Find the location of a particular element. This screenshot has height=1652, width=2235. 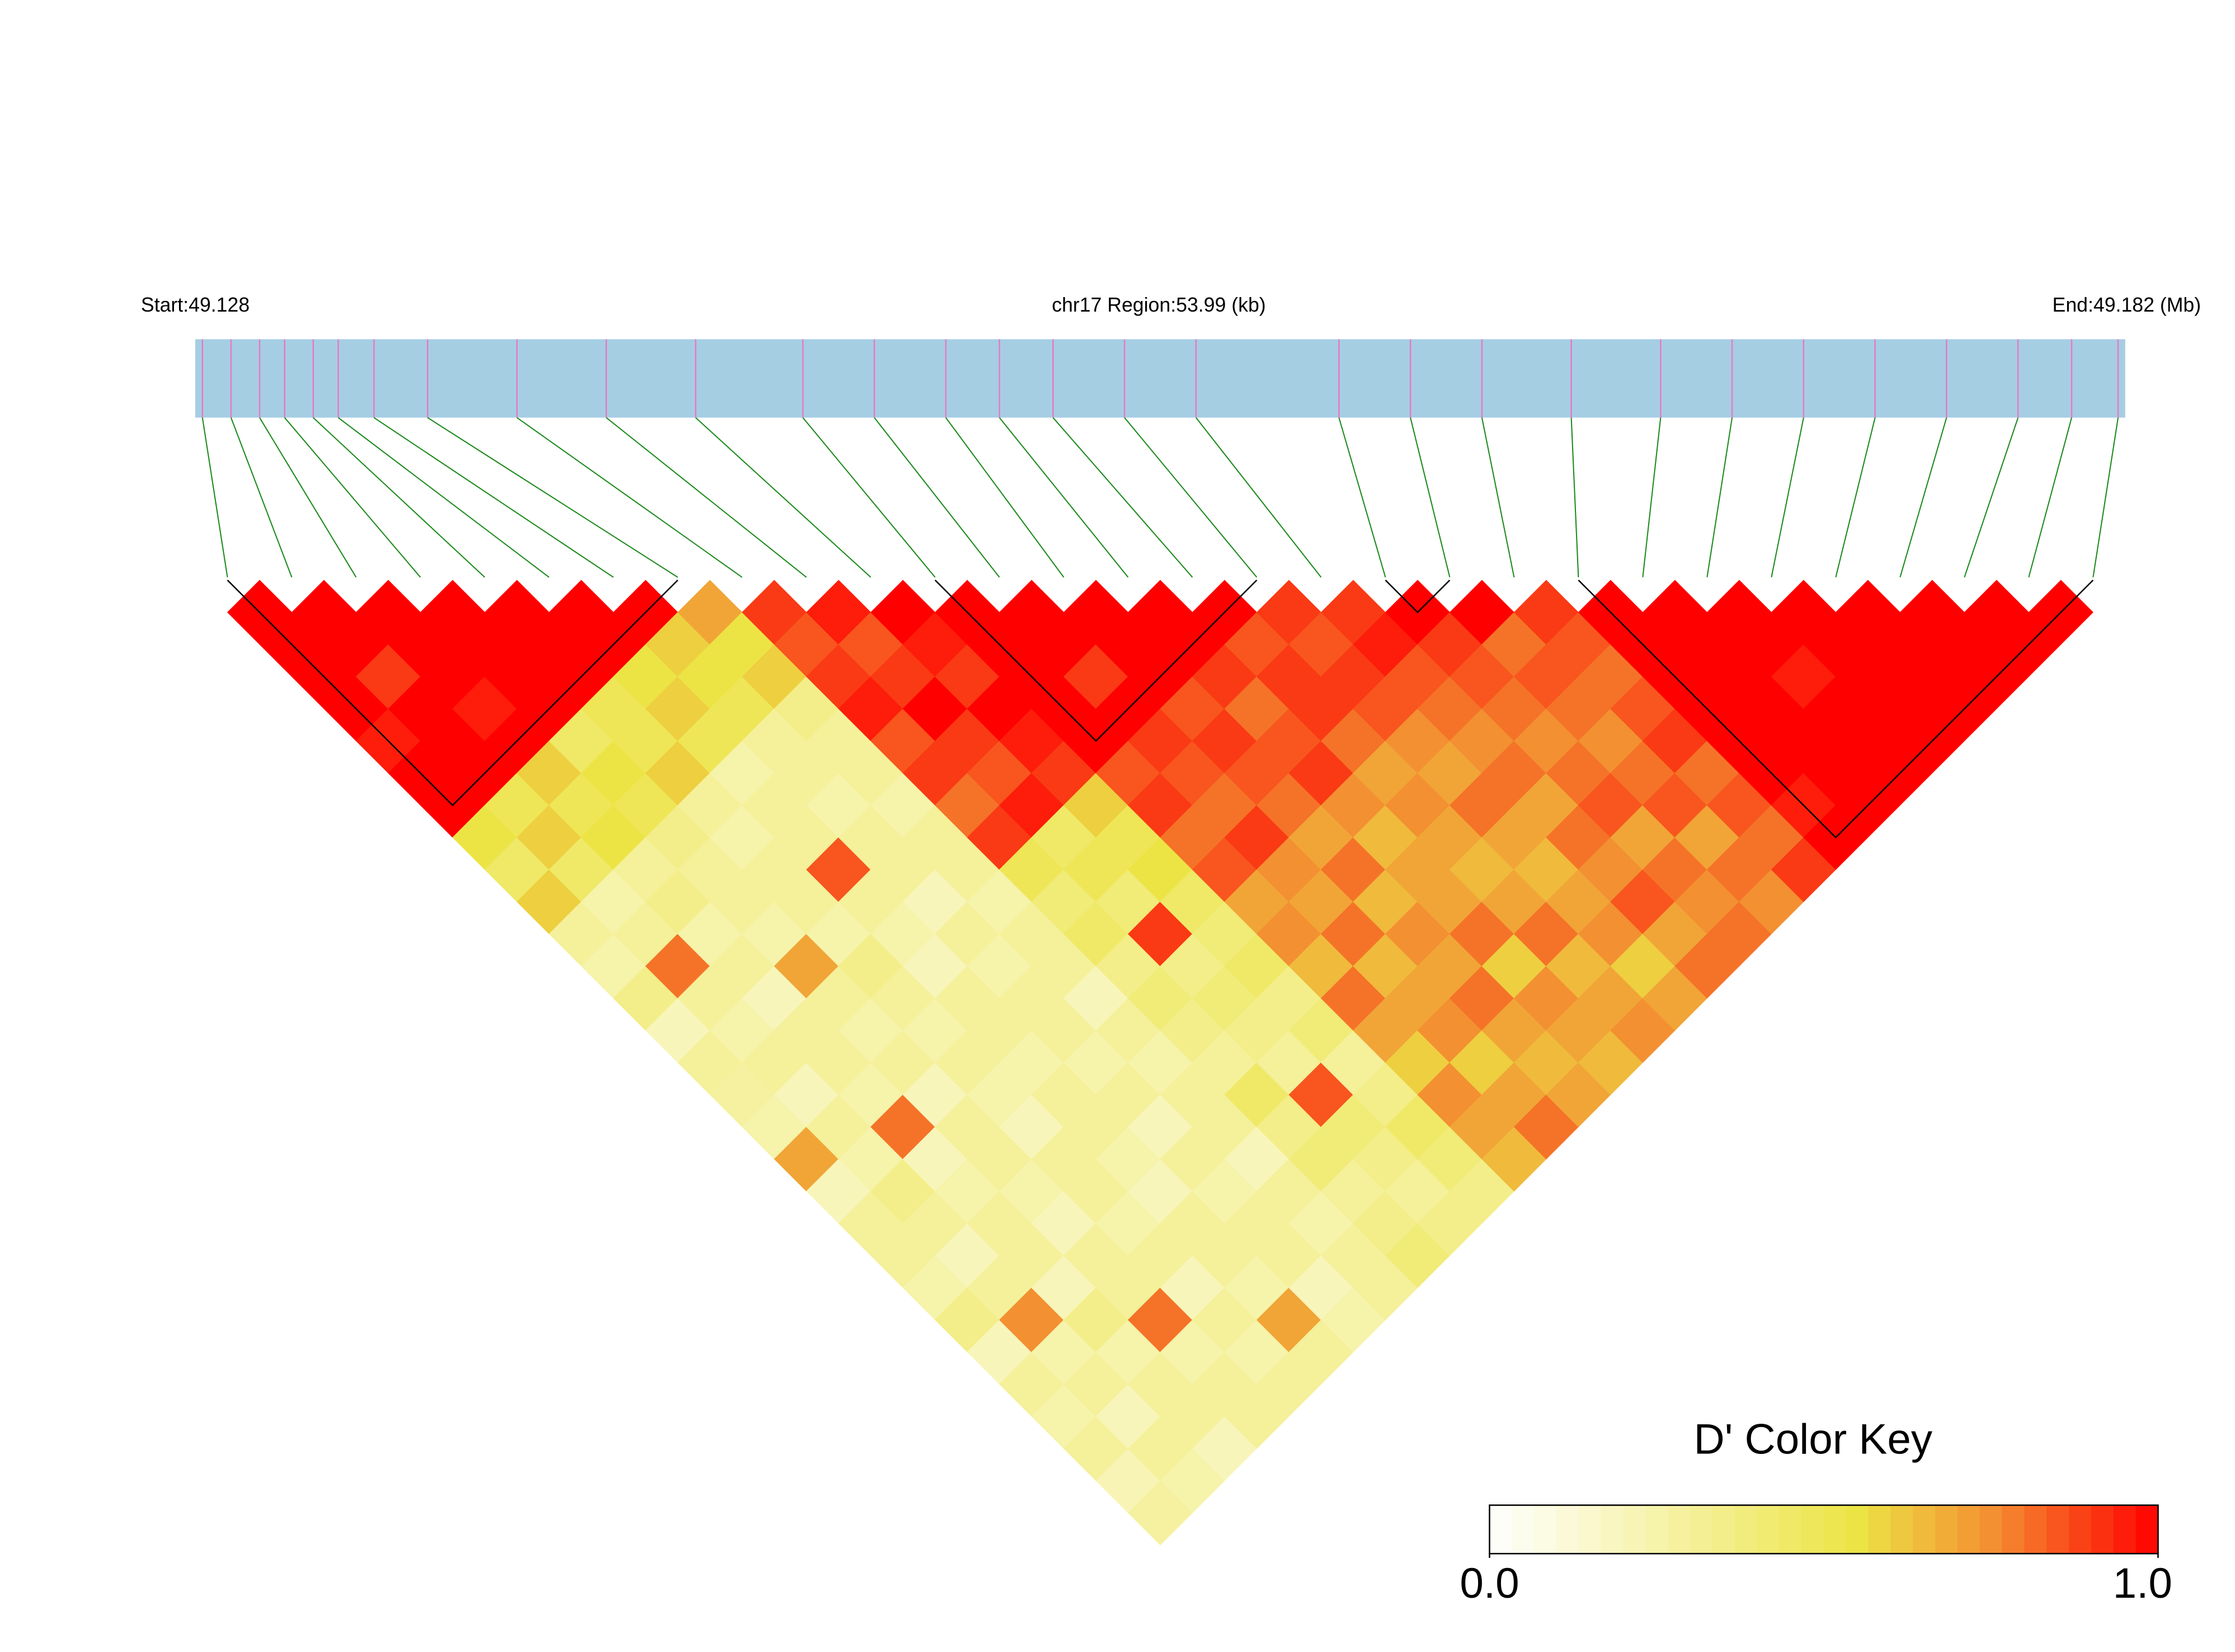

region-label: chr17 Region:53.99 (kb) is located at coordinates (1159, 305).